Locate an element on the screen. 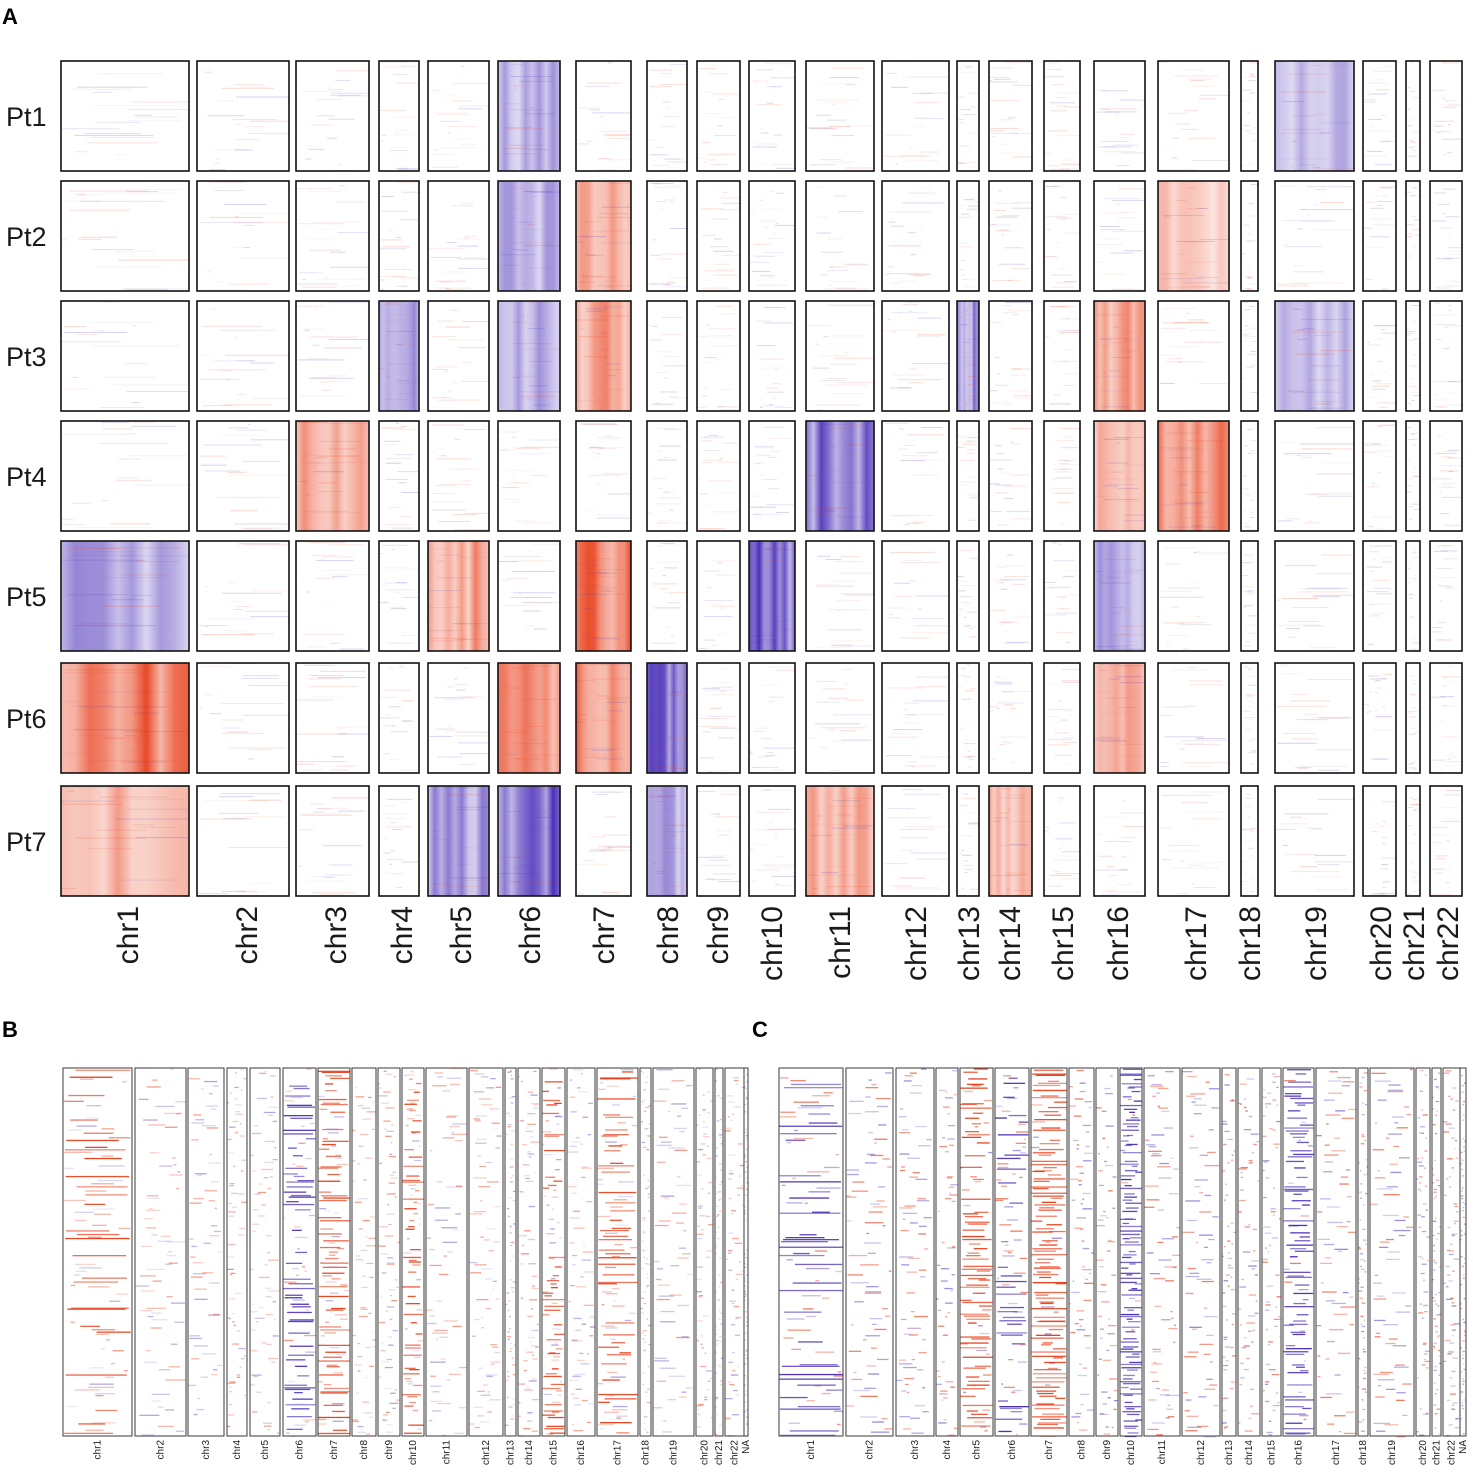  chr-label-a-chr12: chr12 is located at coordinates (916, 943).